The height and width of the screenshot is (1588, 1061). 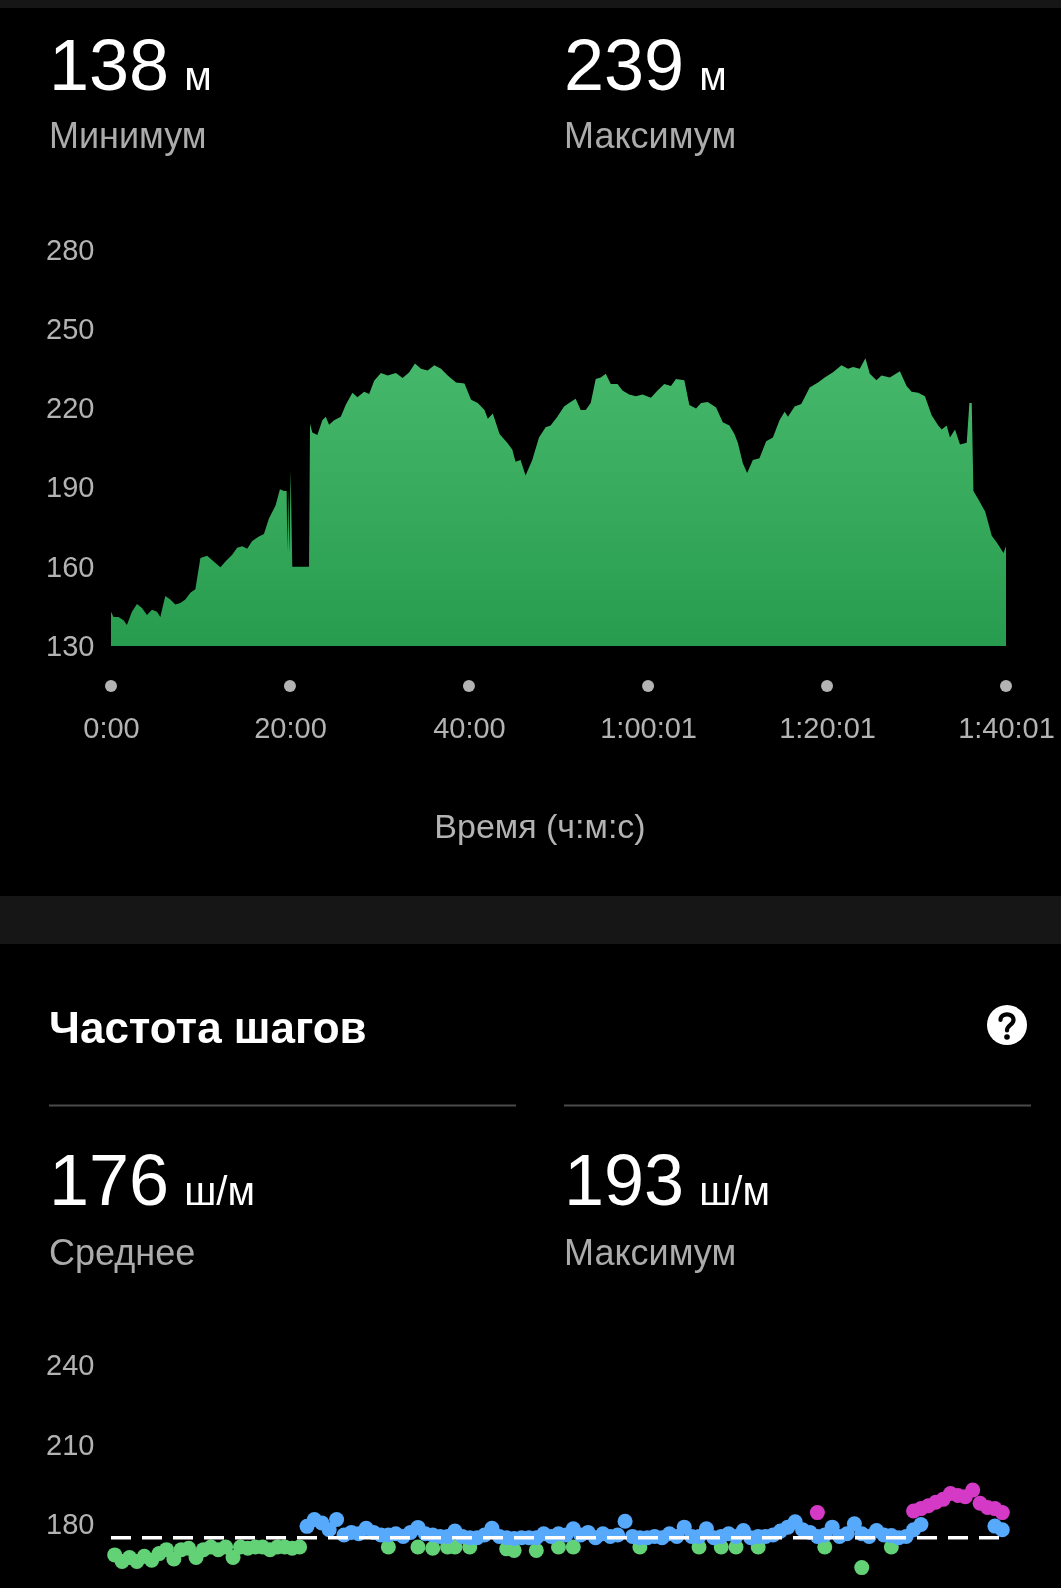 I want to click on x-tick-label: 40:00, so click(x=469, y=727).